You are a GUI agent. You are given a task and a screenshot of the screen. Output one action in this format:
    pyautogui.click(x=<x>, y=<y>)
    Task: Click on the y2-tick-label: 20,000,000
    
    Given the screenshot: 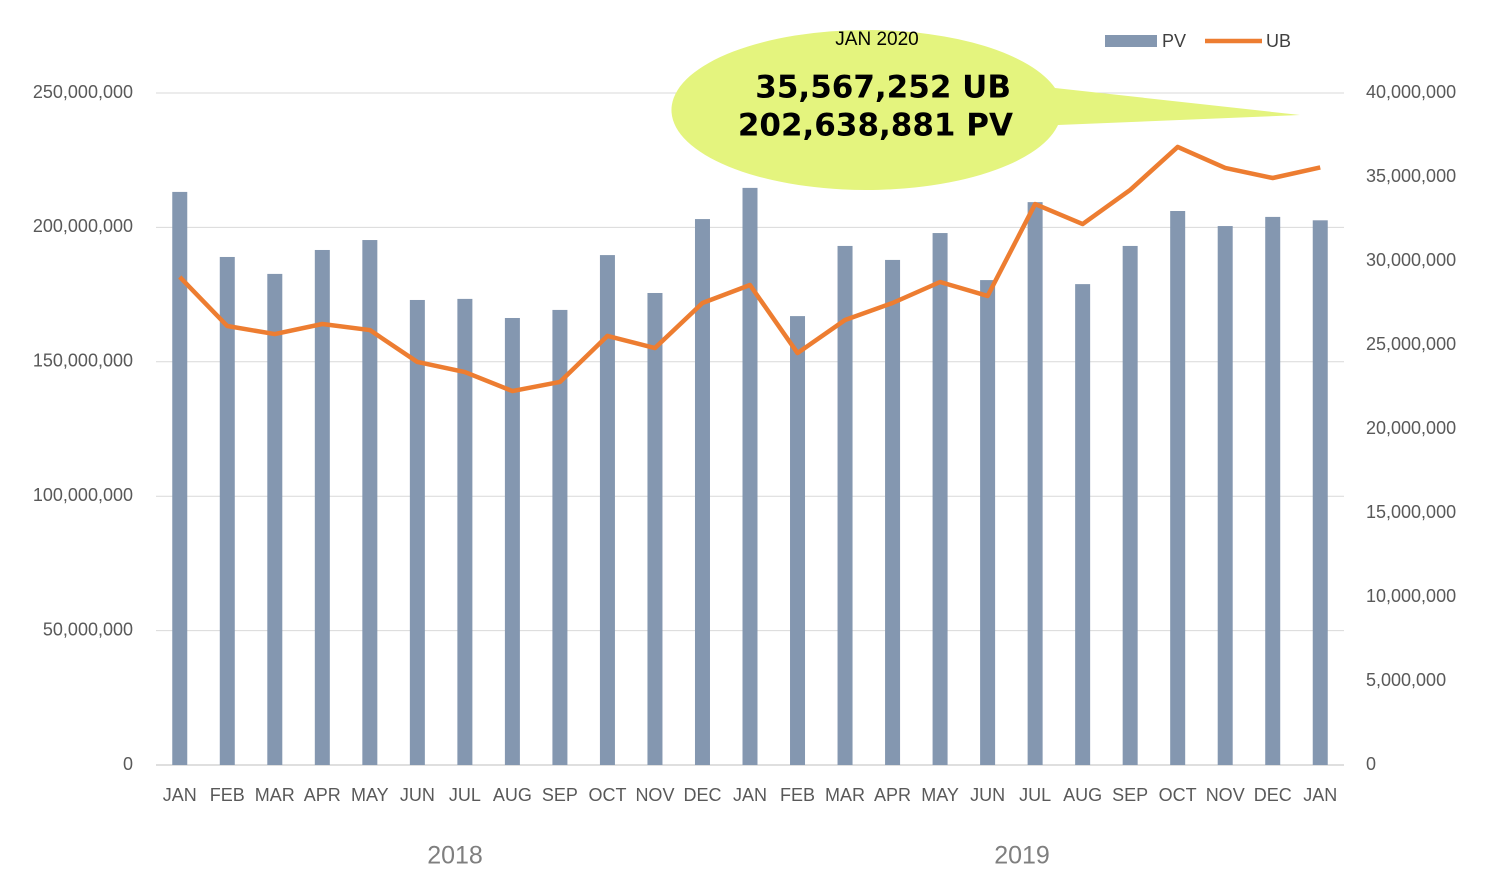 What is the action you would take?
    pyautogui.click(x=1411, y=428)
    